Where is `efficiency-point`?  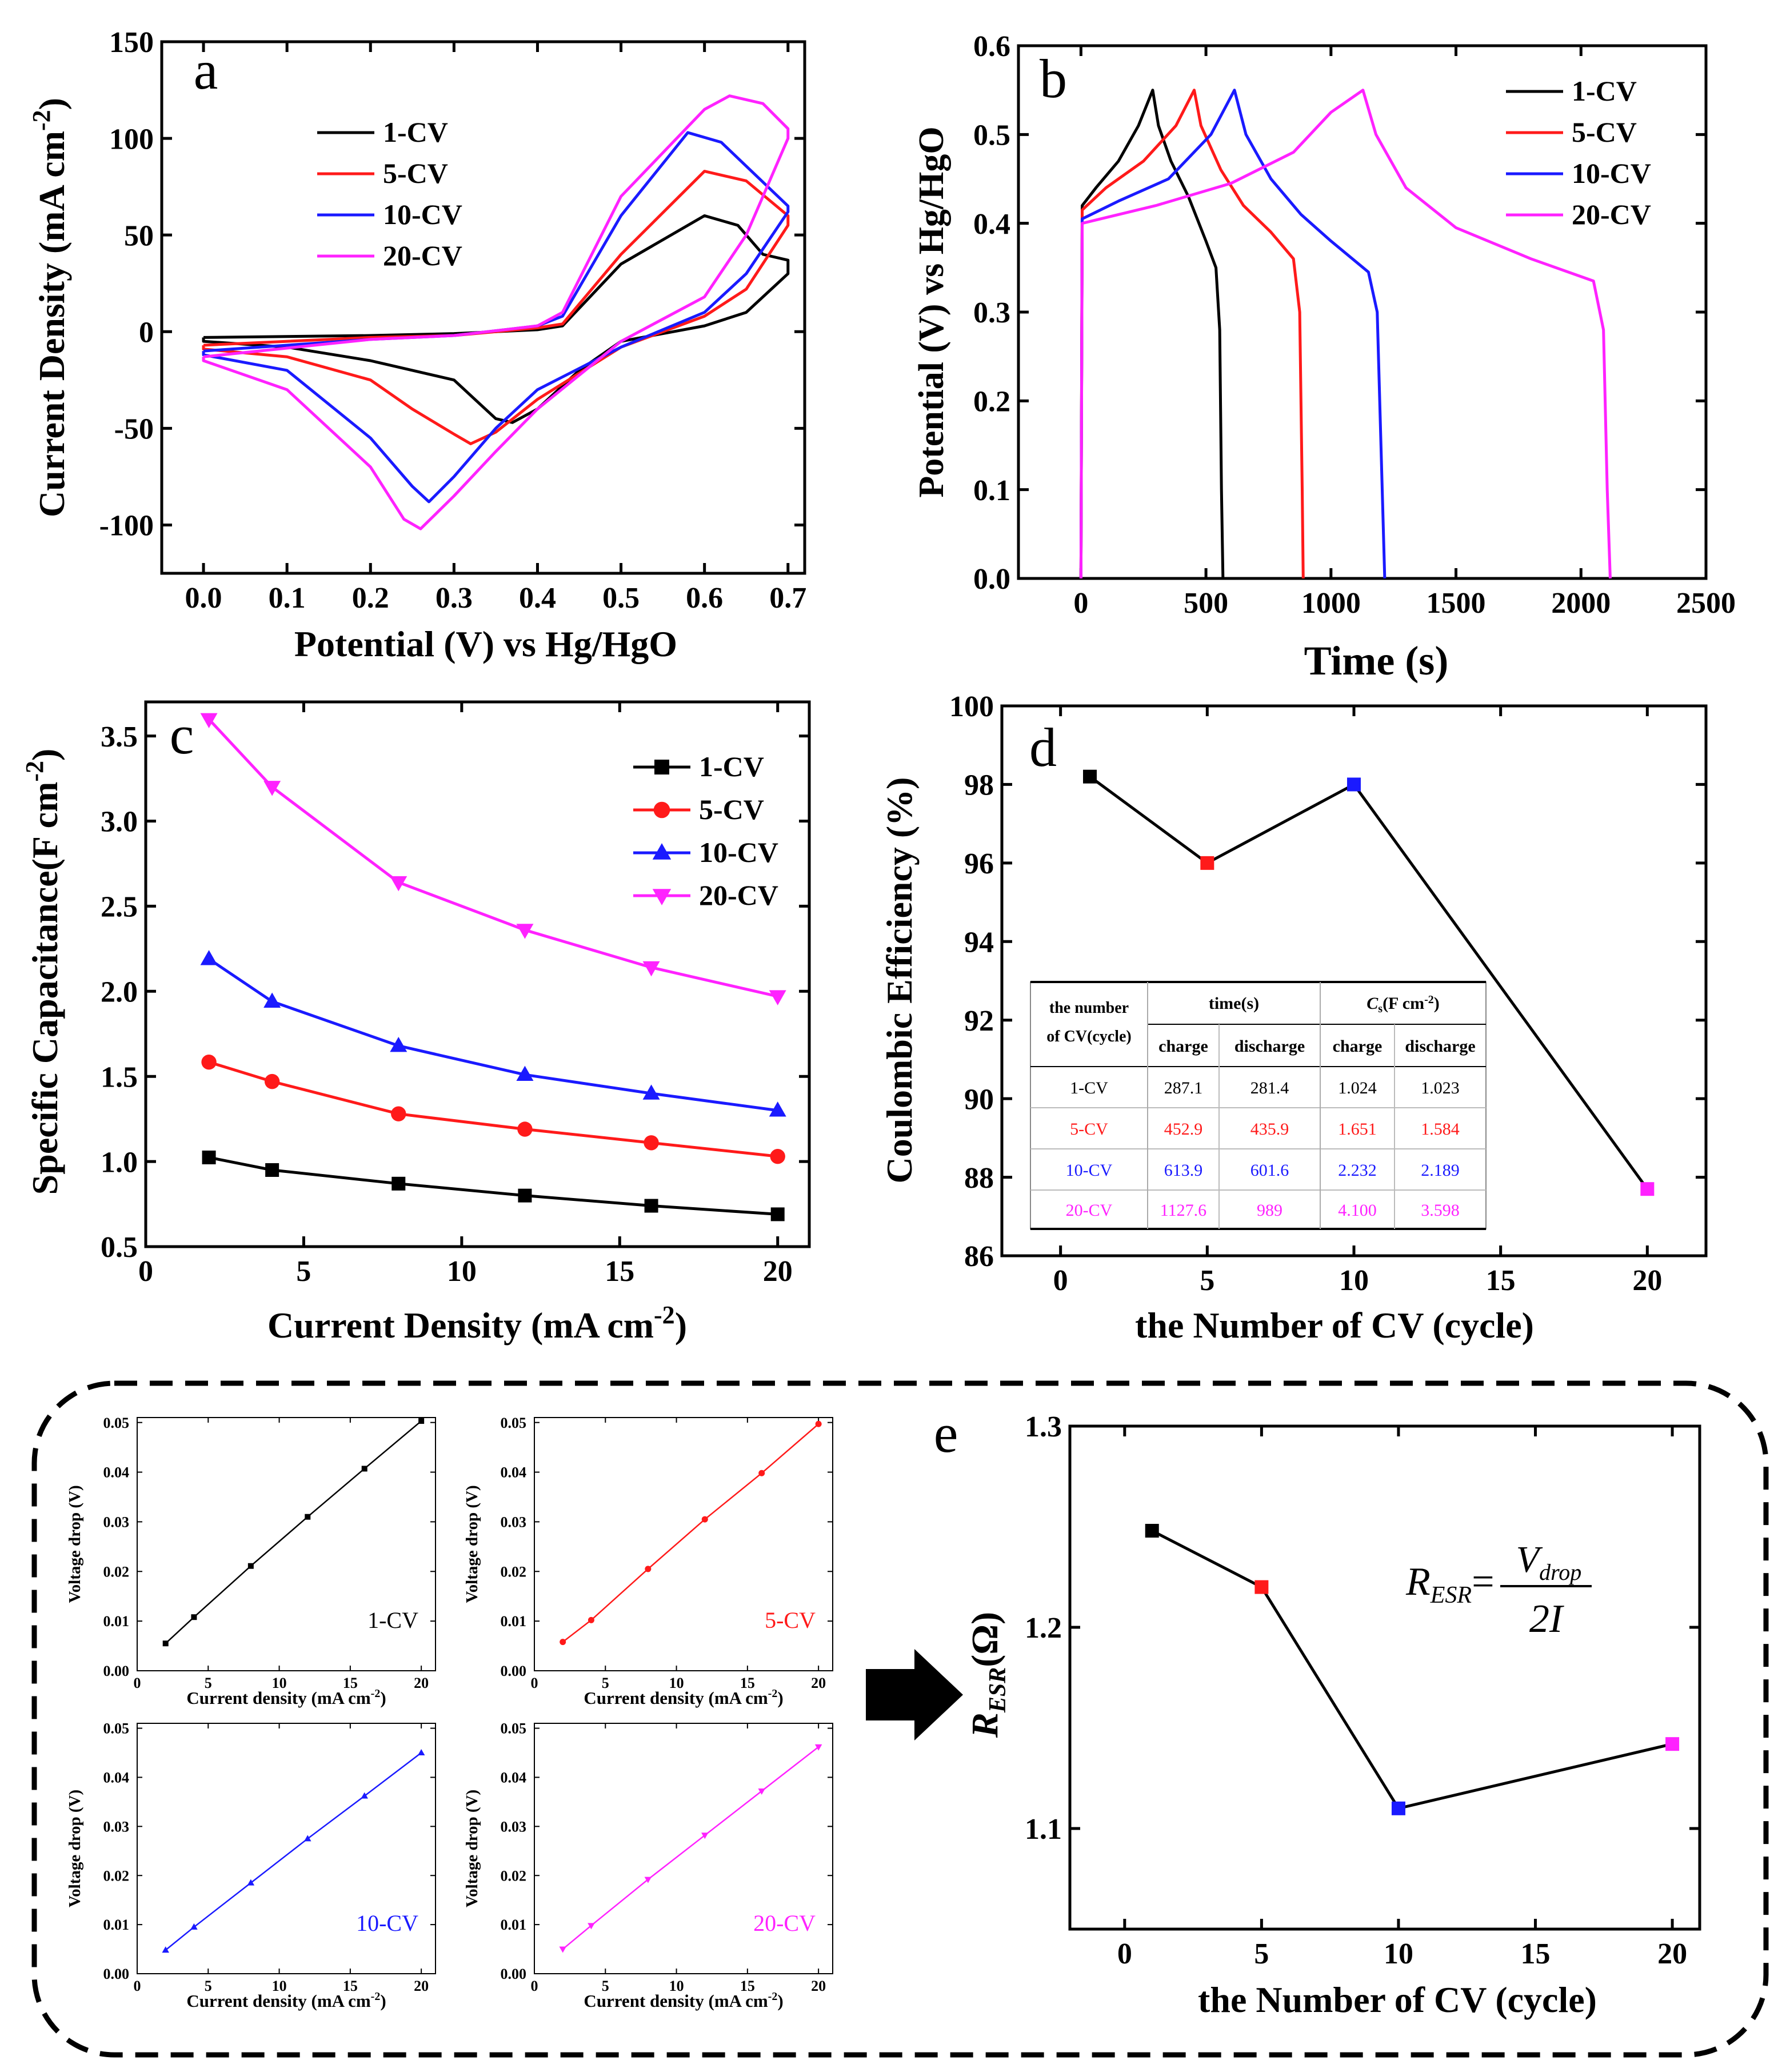
efficiency-point is located at coordinates (1354, 784).